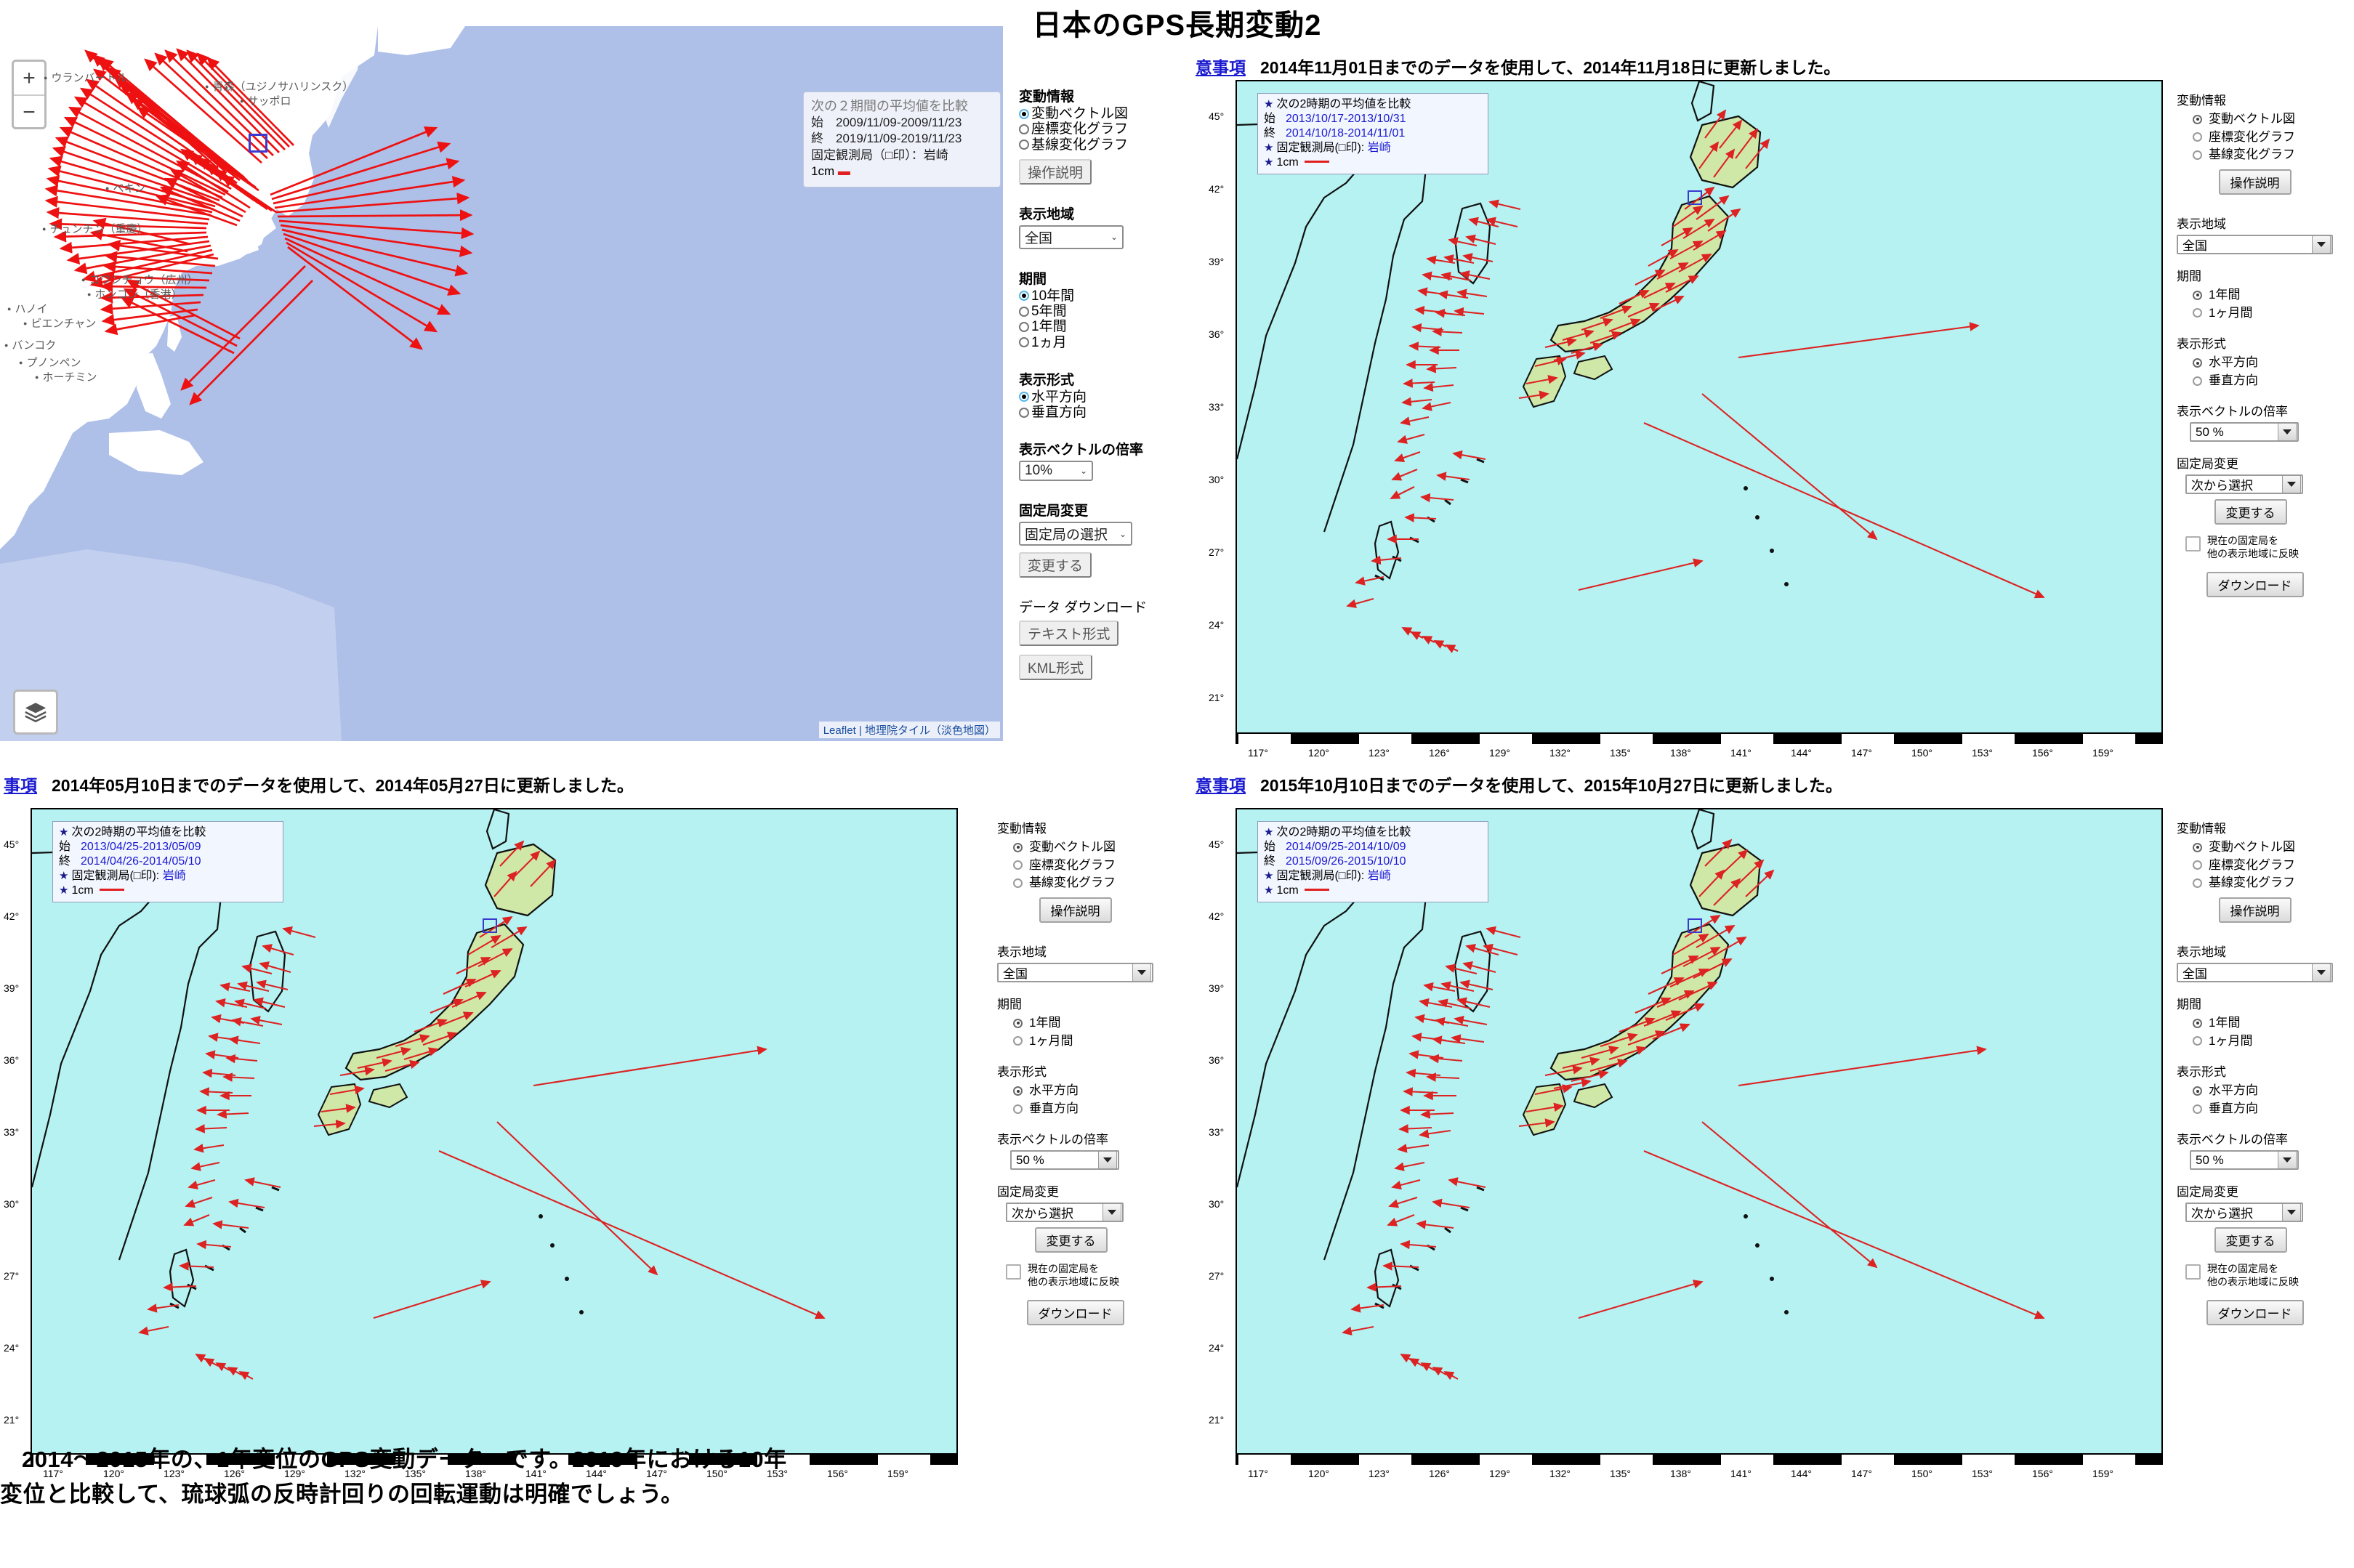 The height and width of the screenshot is (1568, 2354). I want to click on zoom-control: + −, so click(29, 94).